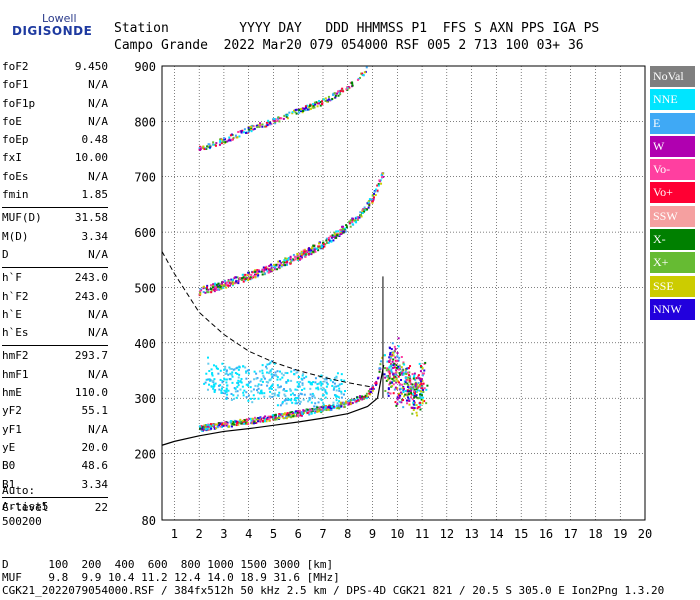 The image size is (700, 600). What do you see at coordinates (672, 216) in the screenshot?
I see `legend-item: SSW` at bounding box center [672, 216].